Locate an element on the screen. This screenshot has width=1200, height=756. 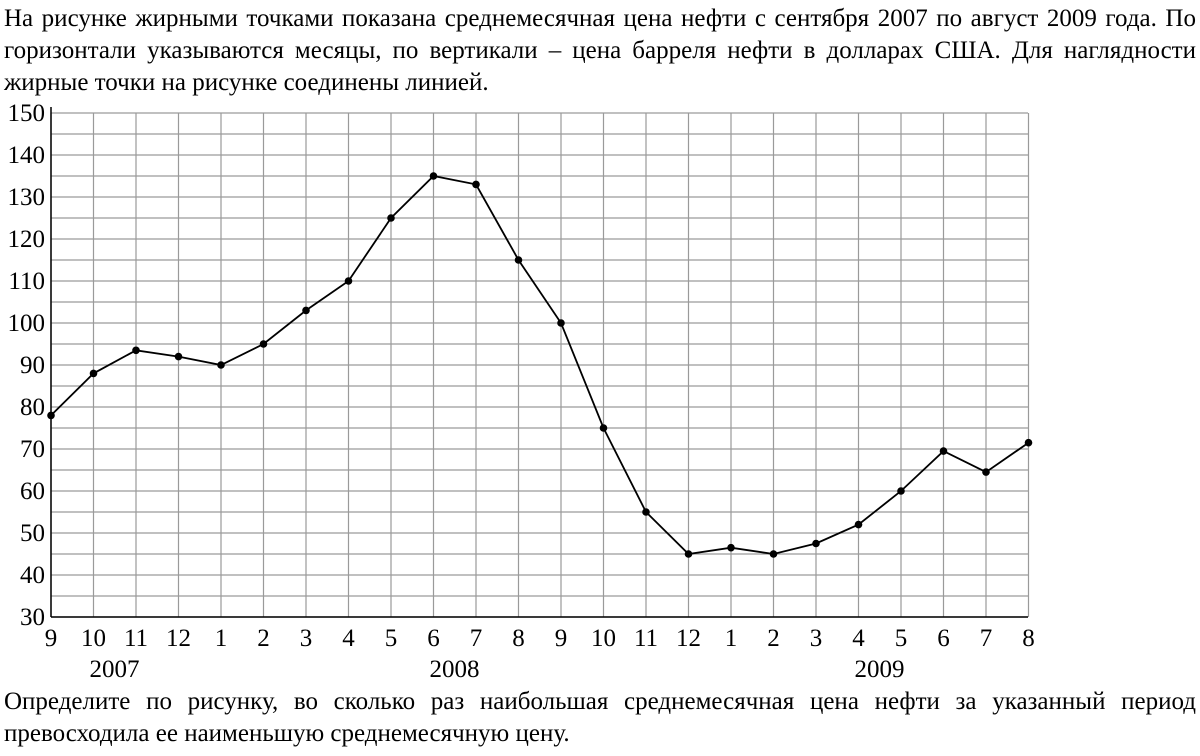
y-tick-label: 110 is located at coordinates (26, 281).